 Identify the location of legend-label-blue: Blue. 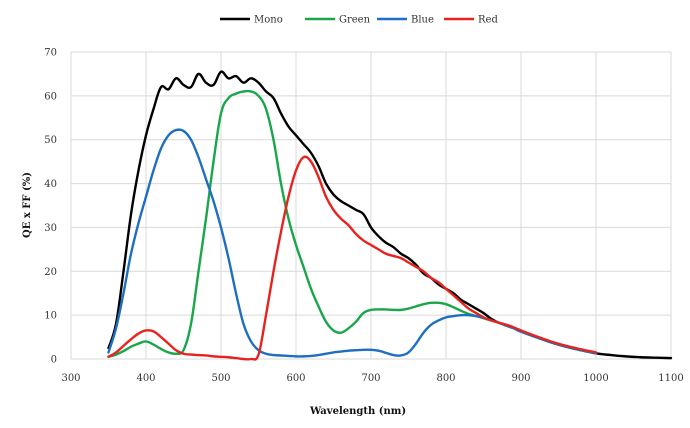
(422, 20).